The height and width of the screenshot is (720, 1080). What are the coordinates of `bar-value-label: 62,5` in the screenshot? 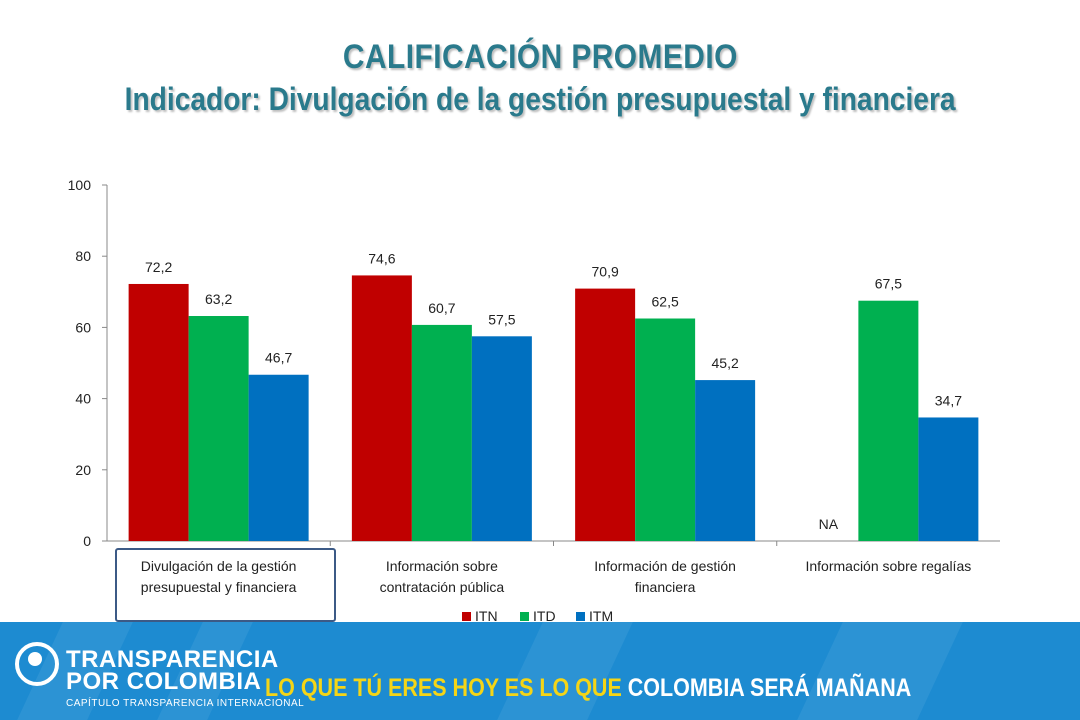 It's located at (665, 302).